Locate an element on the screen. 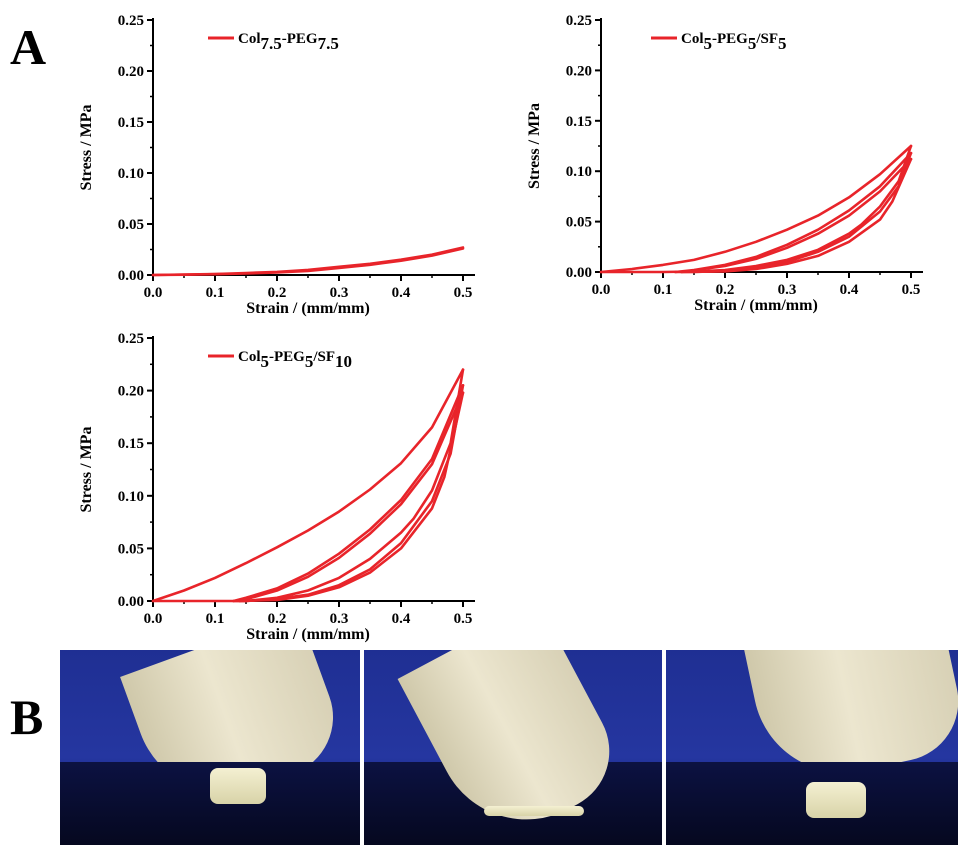 Image resolution: width=958 pixels, height=845 pixels. hydrogel-sample-compressed-image is located at coordinates (534, 811).